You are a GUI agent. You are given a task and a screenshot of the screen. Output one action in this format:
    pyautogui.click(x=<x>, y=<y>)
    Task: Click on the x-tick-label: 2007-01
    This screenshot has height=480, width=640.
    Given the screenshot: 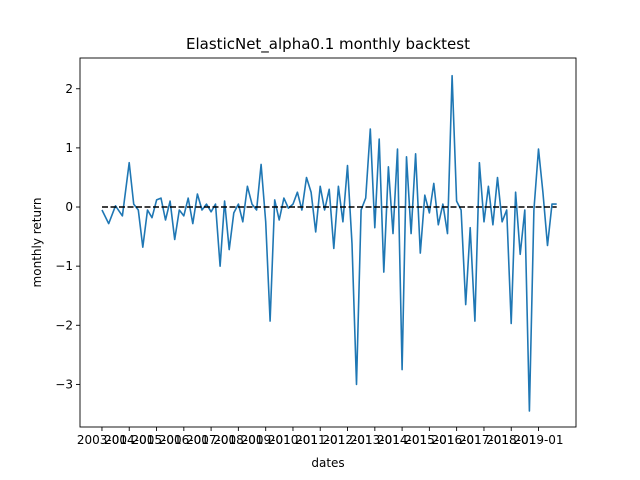 What is the action you would take?
    pyautogui.click(x=211, y=440)
    